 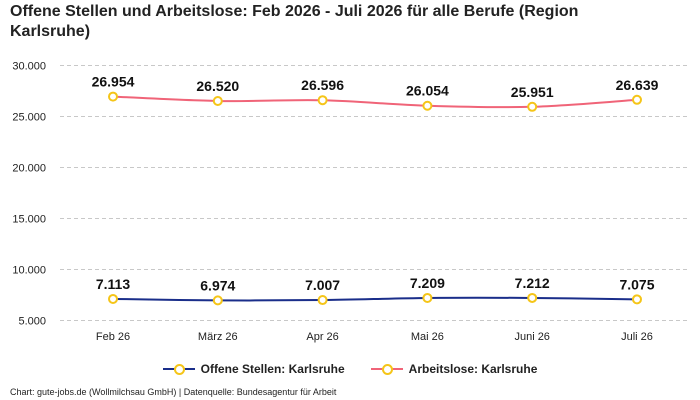 What do you see at coordinates (532, 92) in the screenshot?
I see `data-label: 25.951` at bounding box center [532, 92].